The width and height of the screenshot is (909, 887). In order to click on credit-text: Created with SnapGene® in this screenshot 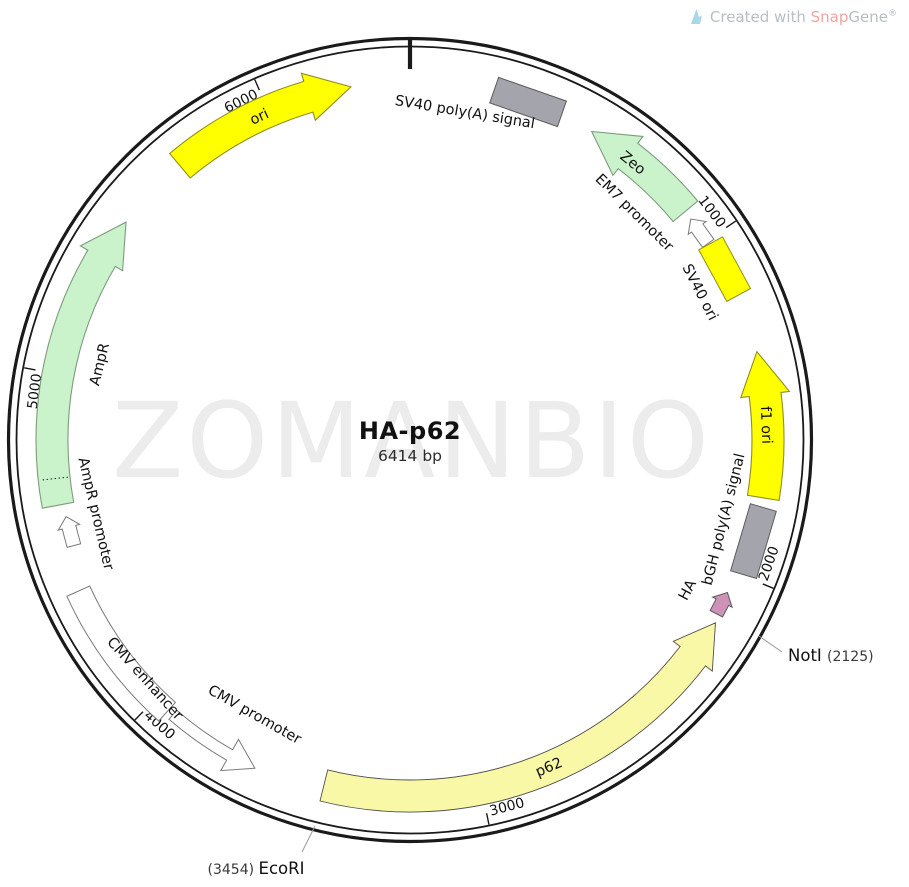, I will do `click(803, 17)`.